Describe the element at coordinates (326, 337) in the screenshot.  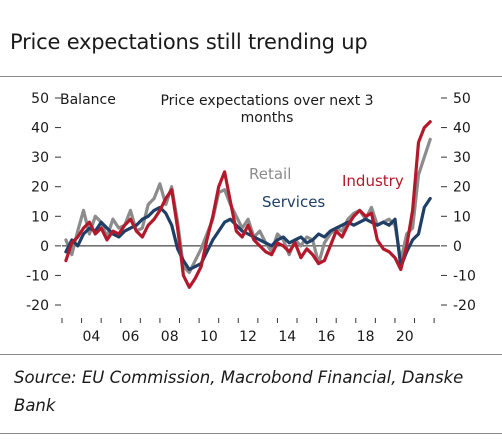
I see `x-tick-label: 16` at that location.